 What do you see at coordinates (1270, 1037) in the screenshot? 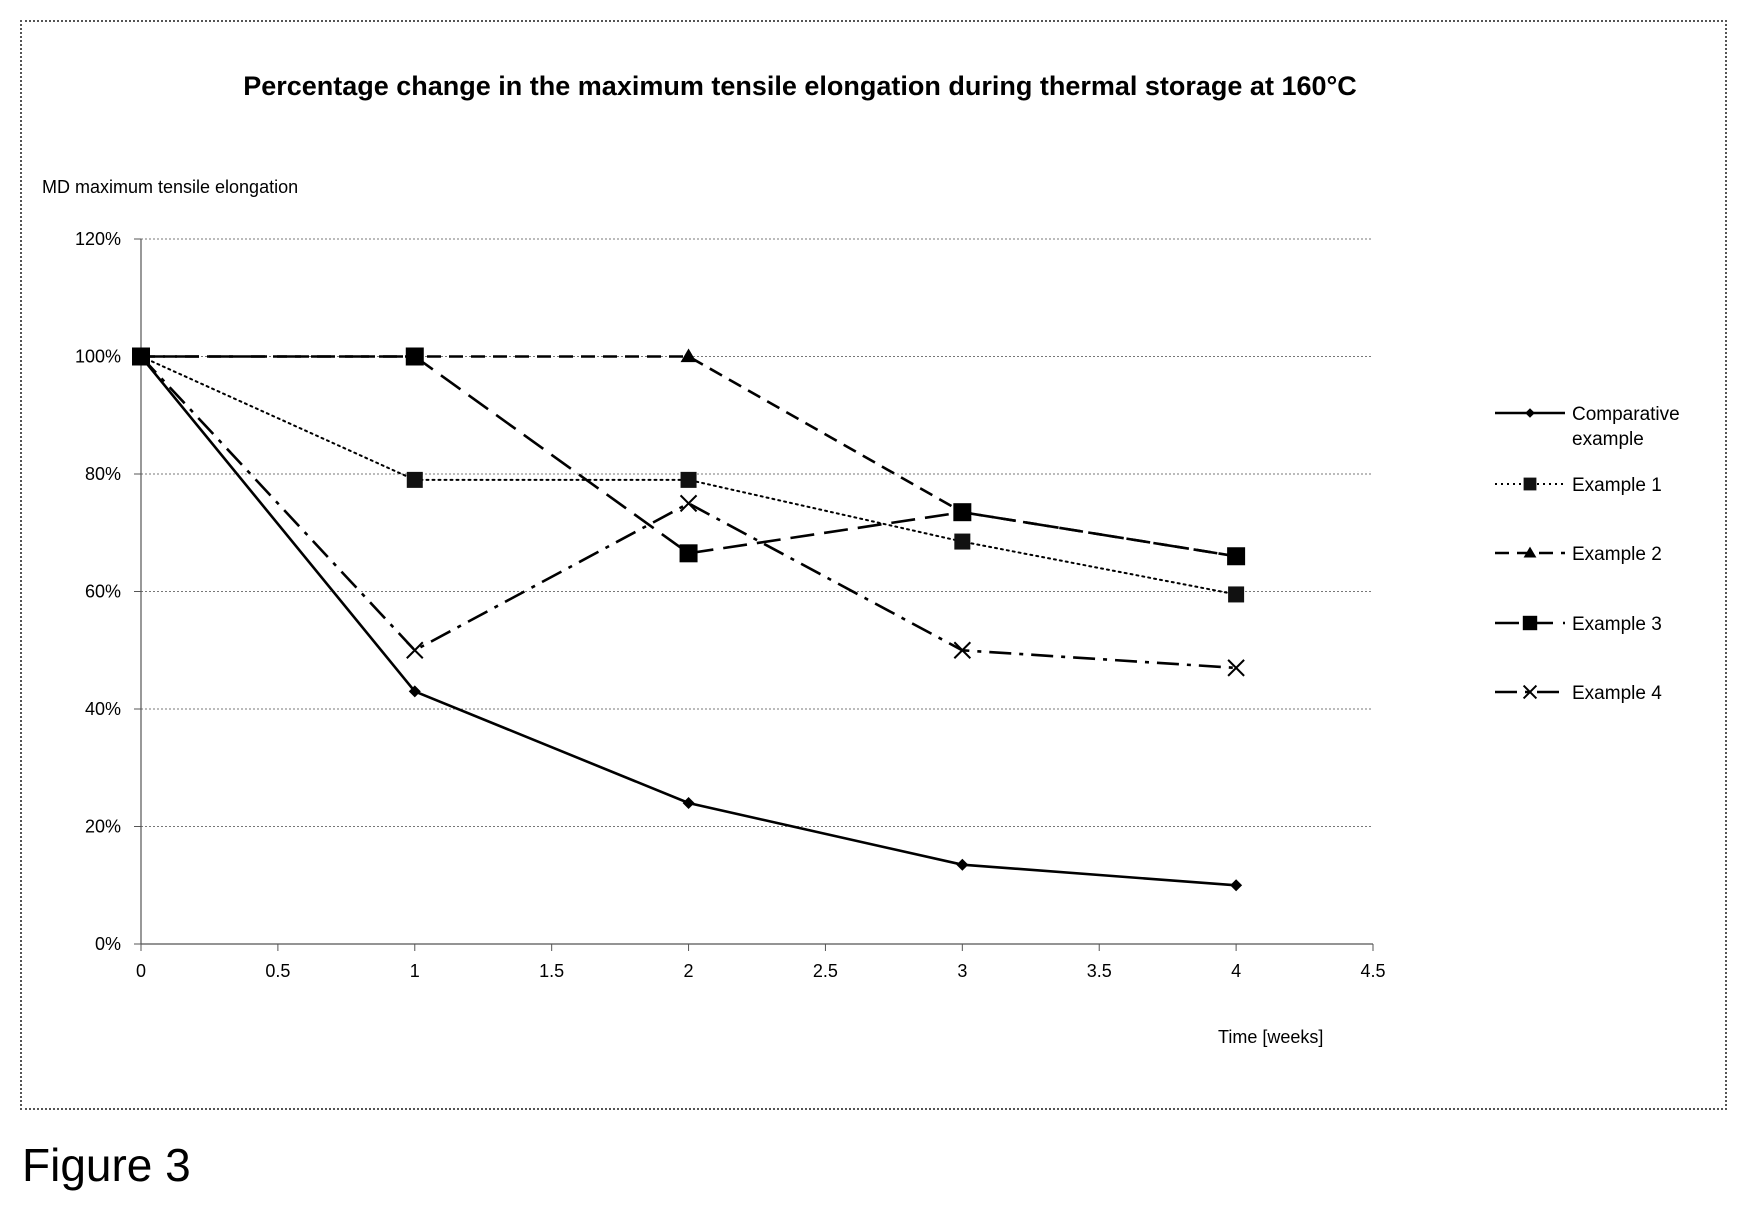
I see `x-axis-label: Time [weeks]` at bounding box center [1270, 1037].